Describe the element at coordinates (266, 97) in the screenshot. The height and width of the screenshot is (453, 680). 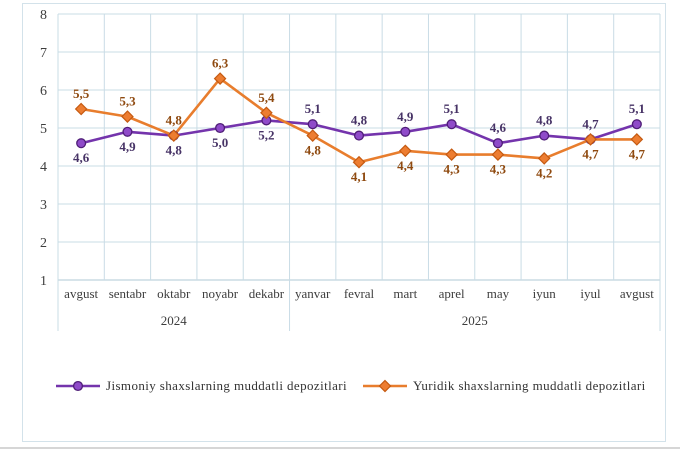
I see `svg-text: 5,4` at that location.